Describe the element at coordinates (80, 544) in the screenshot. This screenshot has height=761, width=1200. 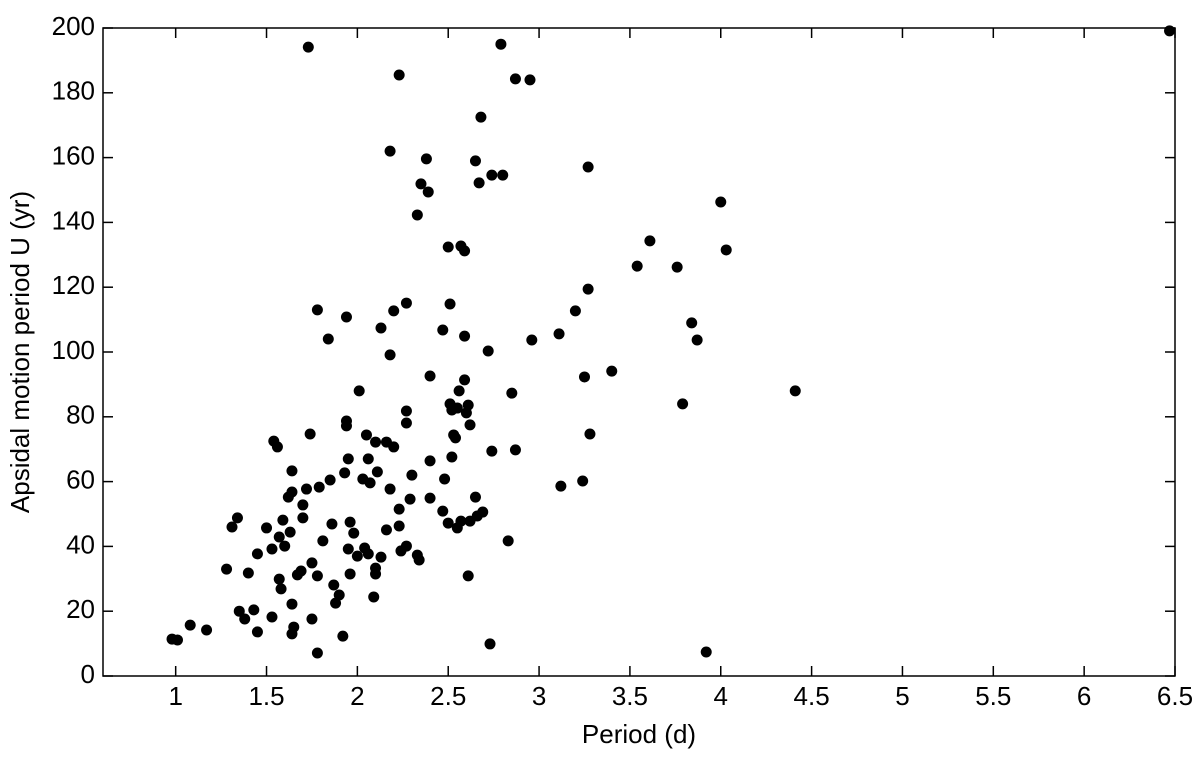
I see `y-tick-label: 40` at that location.